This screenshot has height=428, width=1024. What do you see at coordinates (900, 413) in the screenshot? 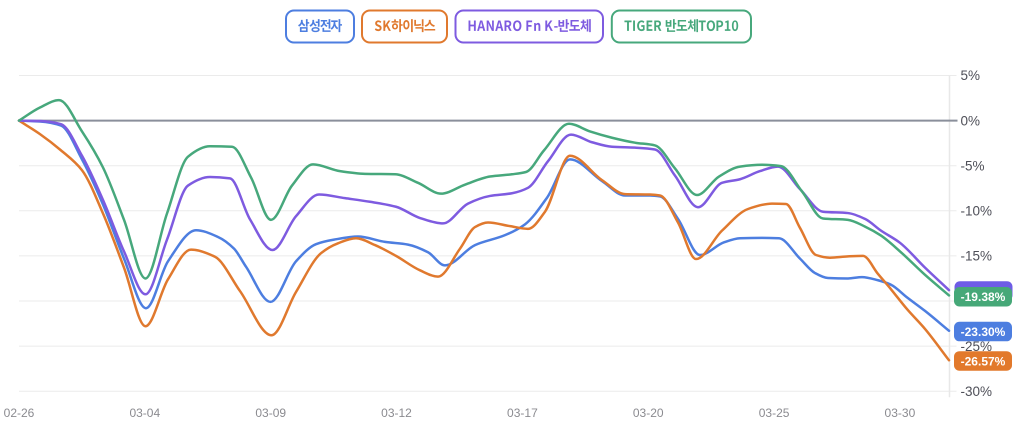
I see `svg-text: 03-30` at bounding box center [900, 413].